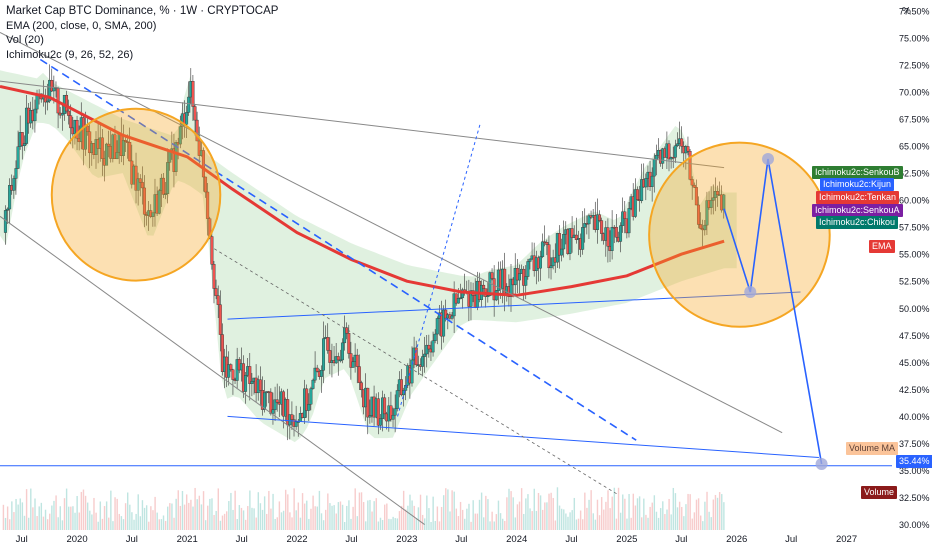 The width and height of the screenshot is (932, 550). What do you see at coordinates (81, 25) in the screenshot?
I see `indicator-ema: EMA (200, close, 0, SMA, 200)` at bounding box center [81, 25].